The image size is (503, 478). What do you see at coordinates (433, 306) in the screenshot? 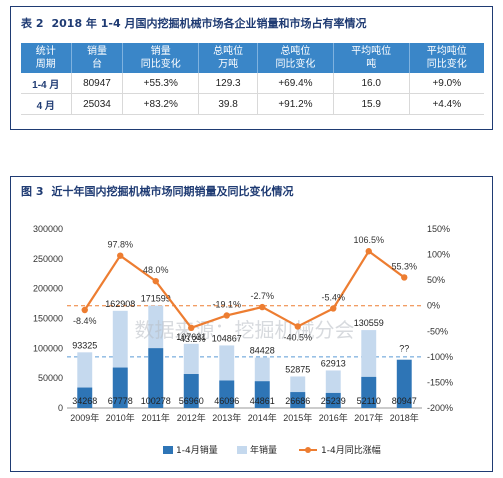
I see `y2-tick-label: 0%` at bounding box center [433, 306].